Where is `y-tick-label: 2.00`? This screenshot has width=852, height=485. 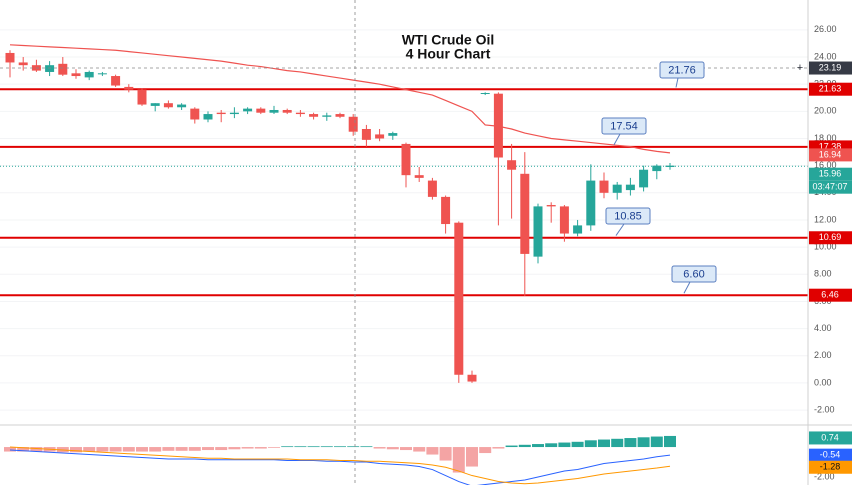
y-tick-label: 2.00 is located at coordinates (823, 355).